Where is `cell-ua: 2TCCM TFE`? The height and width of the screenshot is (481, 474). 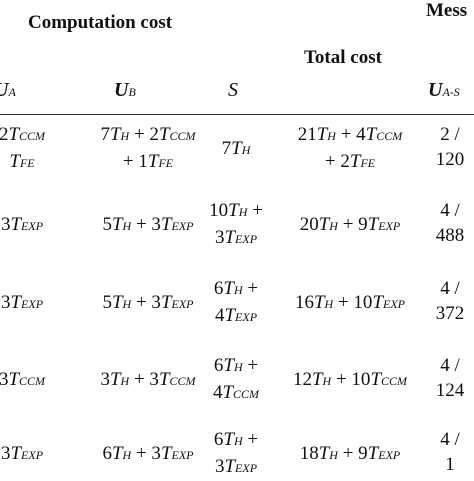 cell-ua: 2TCCM TFE is located at coordinates (61, 149).